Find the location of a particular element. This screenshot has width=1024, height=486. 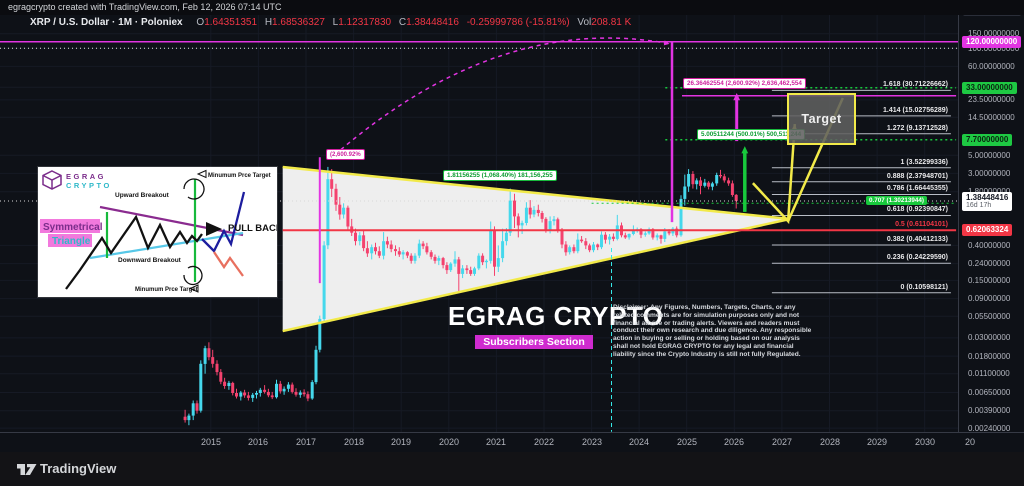

watermark: EGRAG CRYPTO Subscribers Section is located at coordinates (556, 325).